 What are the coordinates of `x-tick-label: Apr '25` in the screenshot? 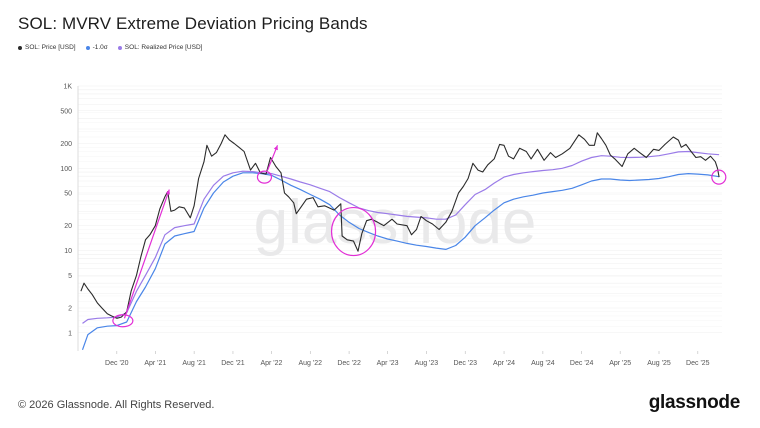 It's located at (620, 363).